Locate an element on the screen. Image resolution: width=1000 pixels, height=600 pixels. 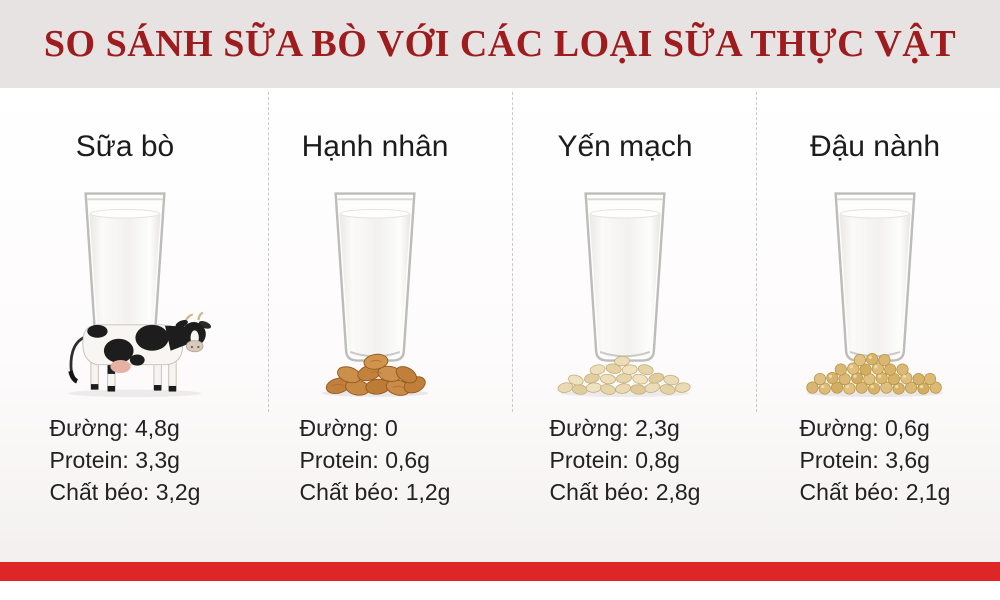
glass-graphic-almond-milk is located at coordinates (375, 294).